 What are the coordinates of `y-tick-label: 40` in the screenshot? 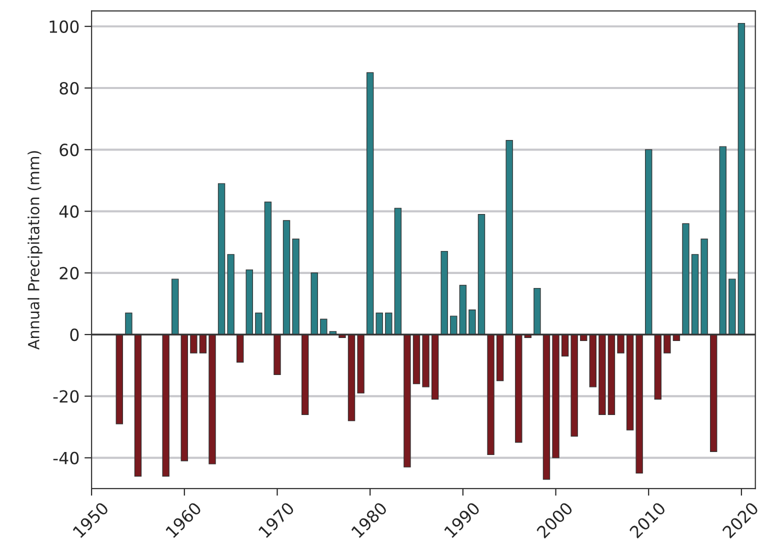 It's located at (69, 211).